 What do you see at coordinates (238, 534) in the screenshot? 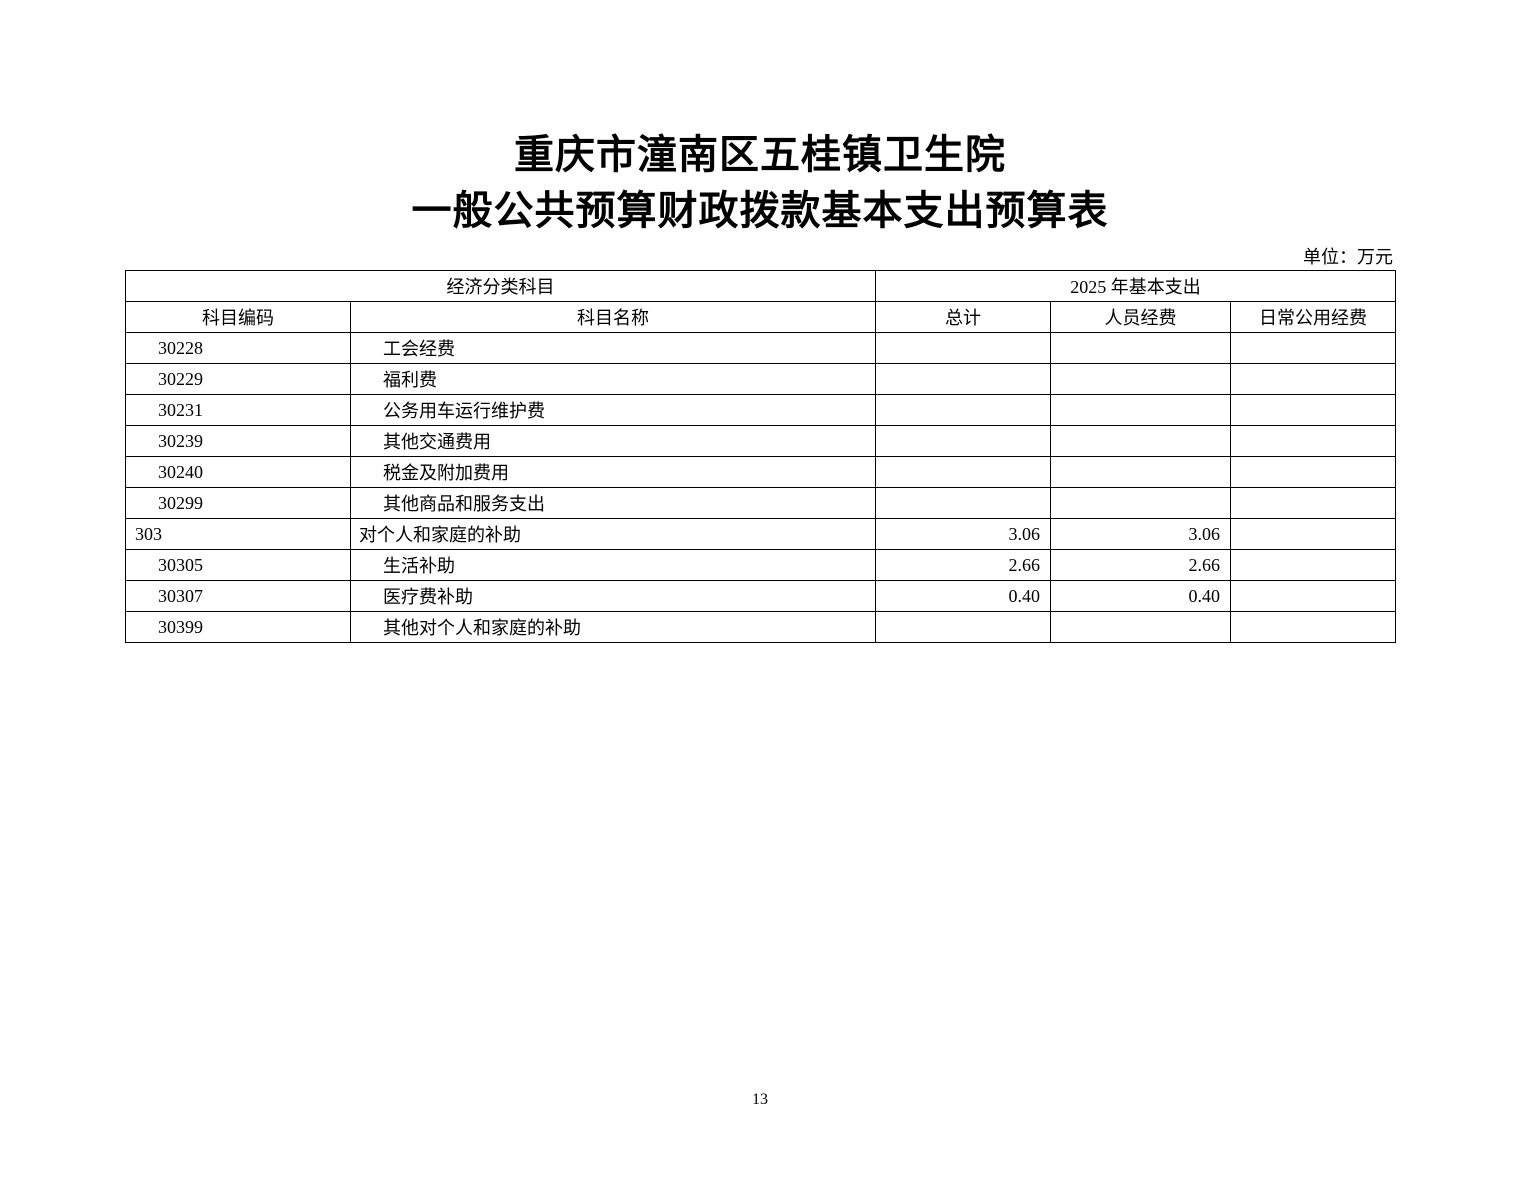
I see `subject-code-cell: 303` at bounding box center [238, 534].